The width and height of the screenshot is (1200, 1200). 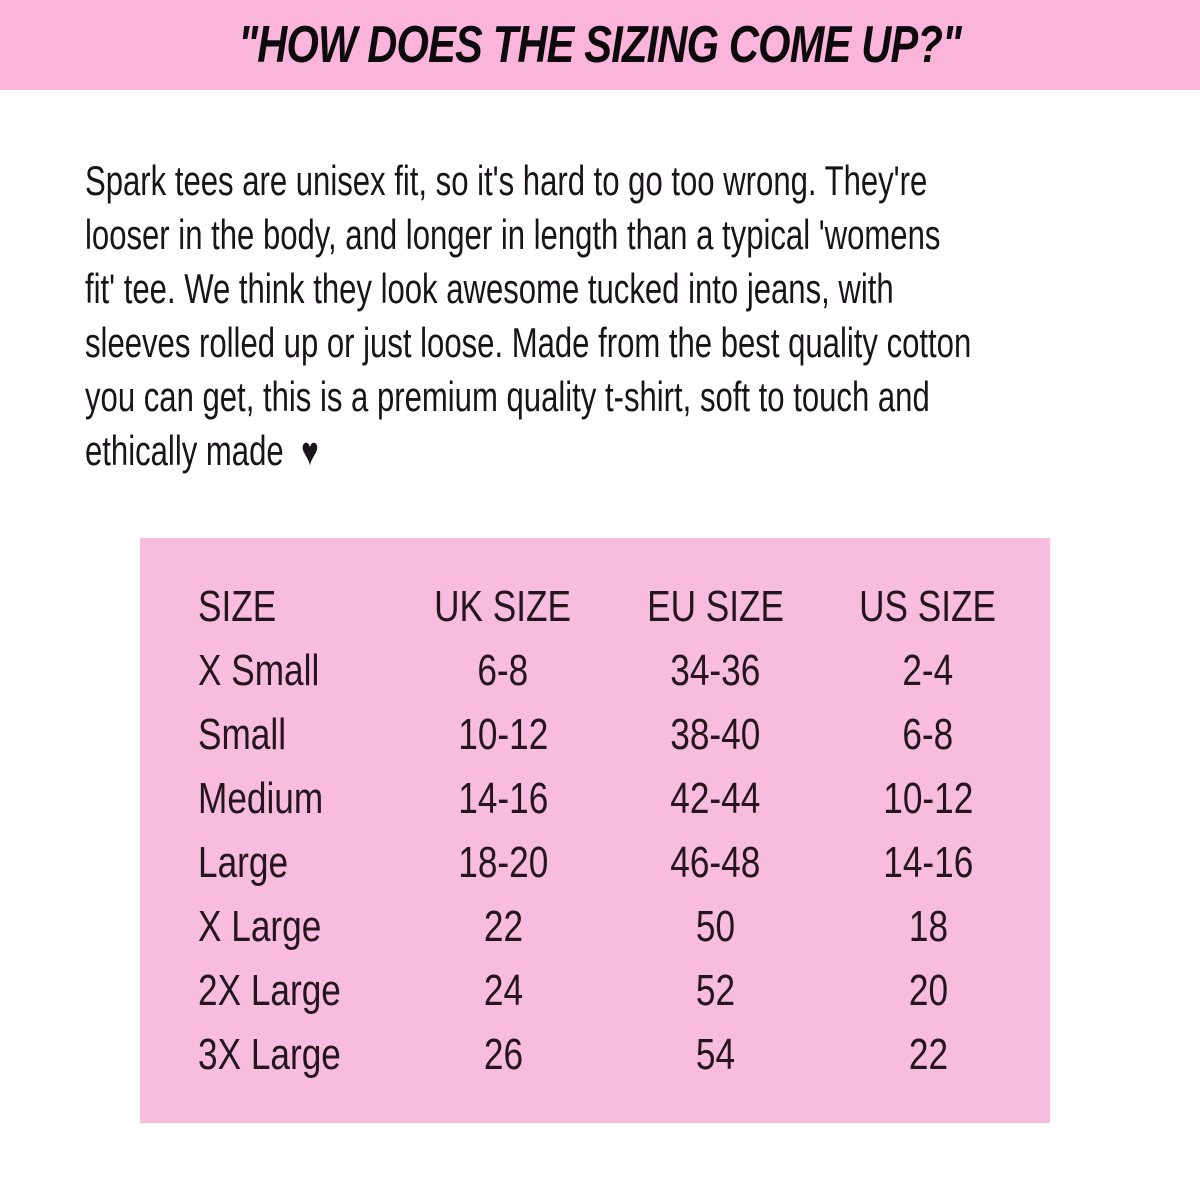 I want to click on paragraph-line-text: ethically made, so click(x=184, y=450).